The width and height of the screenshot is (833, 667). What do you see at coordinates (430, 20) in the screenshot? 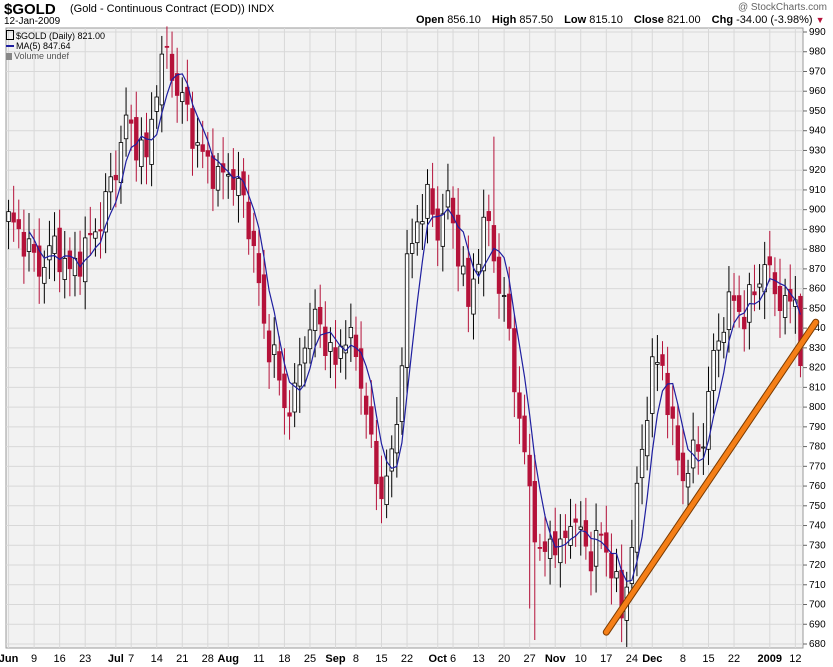
I see `open-label: Open` at bounding box center [430, 20].